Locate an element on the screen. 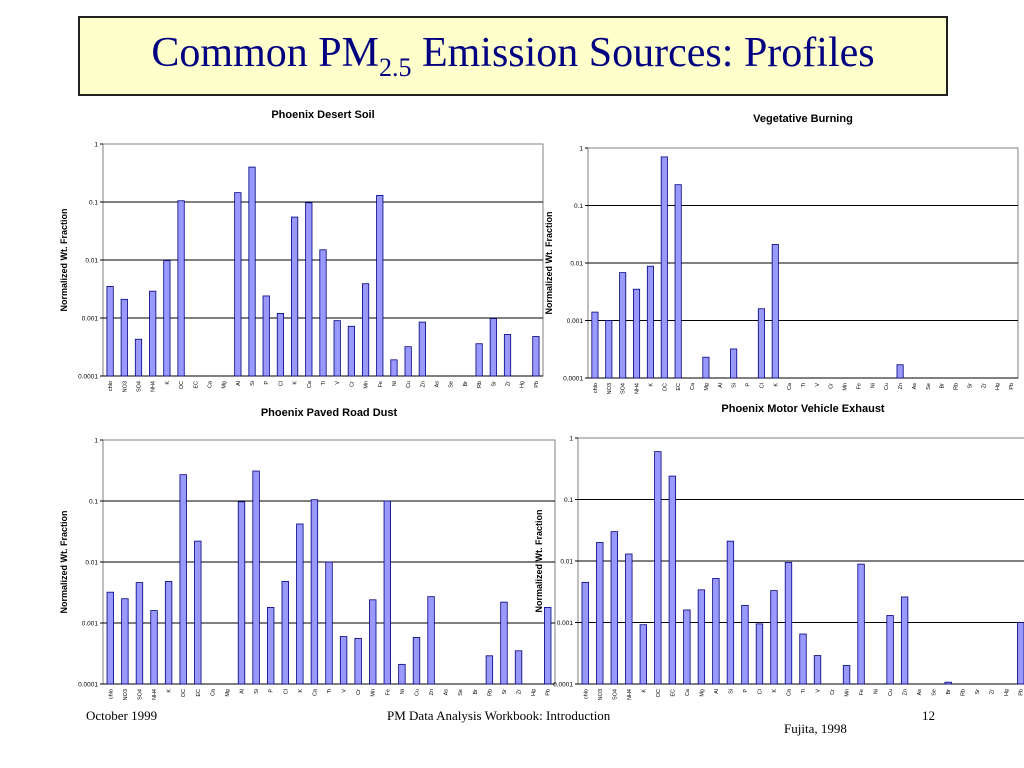 The width and height of the screenshot is (1024, 768). title-main: Common PM is located at coordinates (265, 53).